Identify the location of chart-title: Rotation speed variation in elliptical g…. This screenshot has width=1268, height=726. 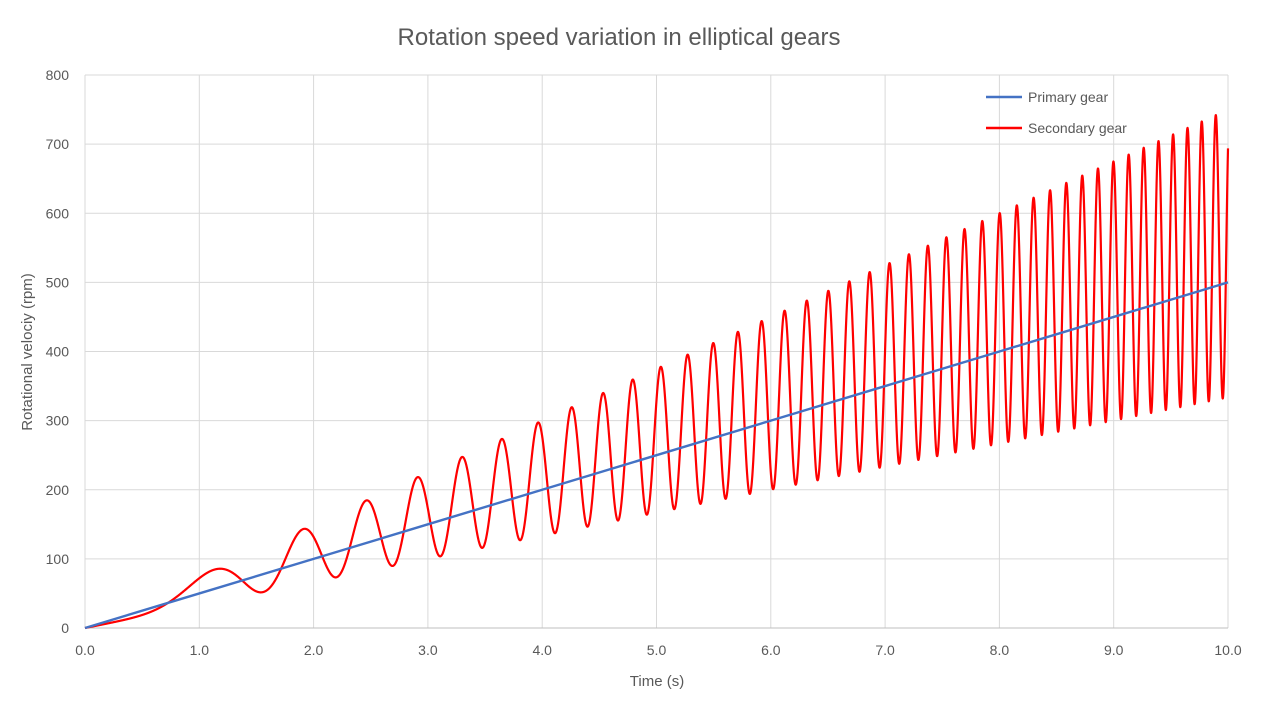
(619, 37).